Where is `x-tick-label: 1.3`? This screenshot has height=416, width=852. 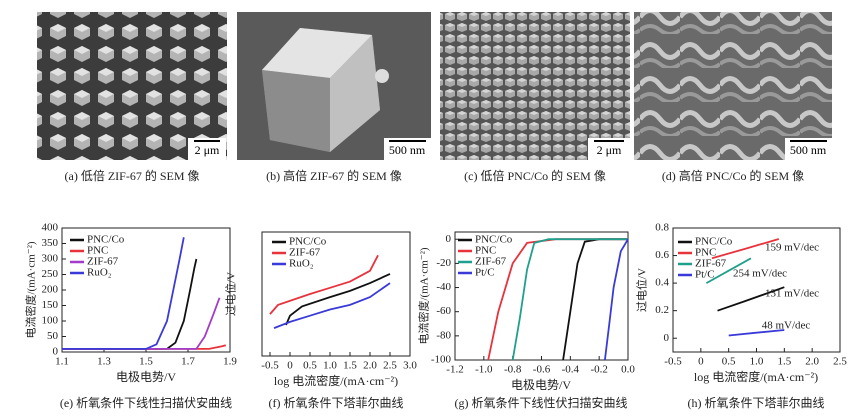 x-tick-label: 1.3 is located at coordinates (104, 362).